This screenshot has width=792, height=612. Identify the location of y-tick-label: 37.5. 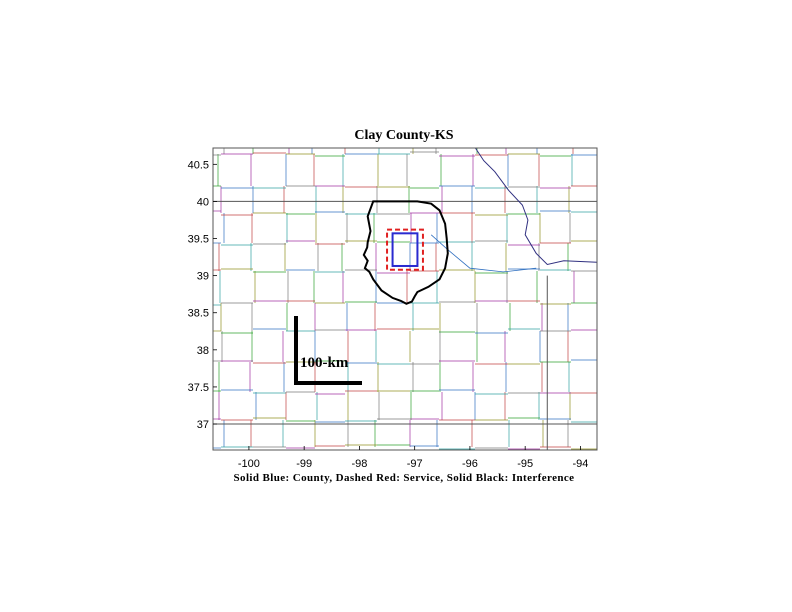
(198, 388).